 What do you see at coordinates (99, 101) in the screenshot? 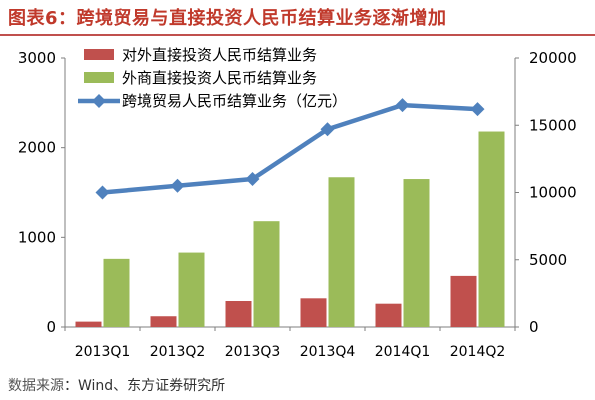
I see `legend-swatch-trade-marker` at bounding box center [99, 101].